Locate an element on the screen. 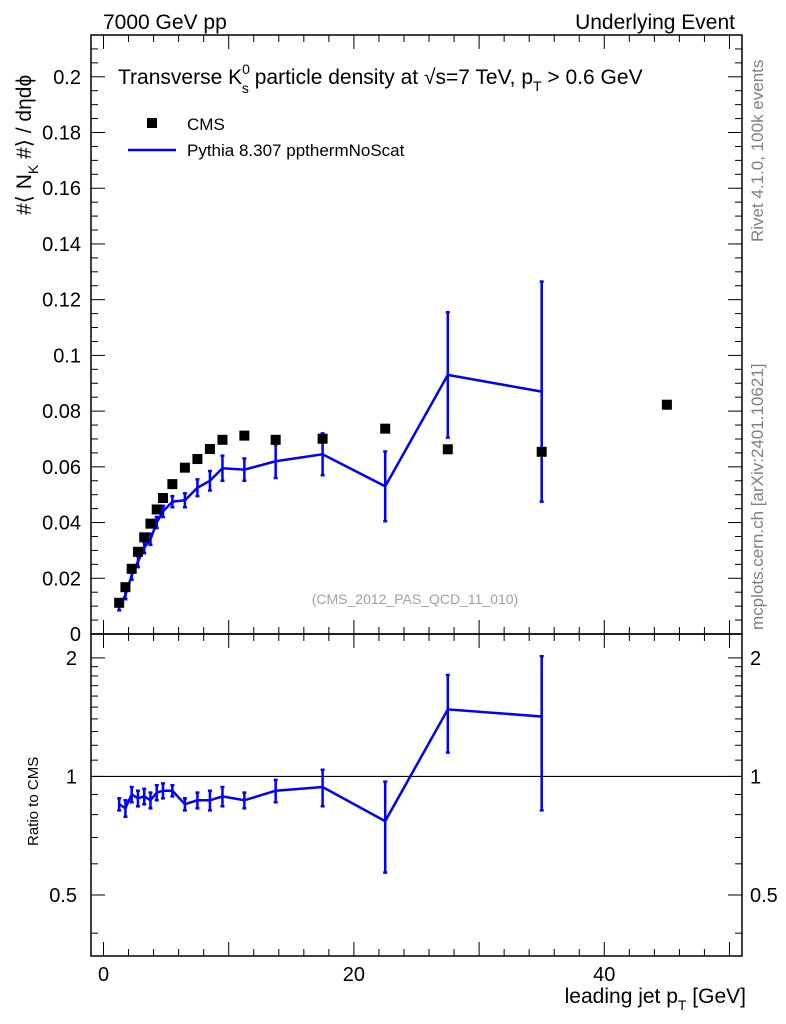 The image size is (786, 1024). main-y-label: #⟨ NK #⟩ / dηdϕ is located at coordinates (27, 145).